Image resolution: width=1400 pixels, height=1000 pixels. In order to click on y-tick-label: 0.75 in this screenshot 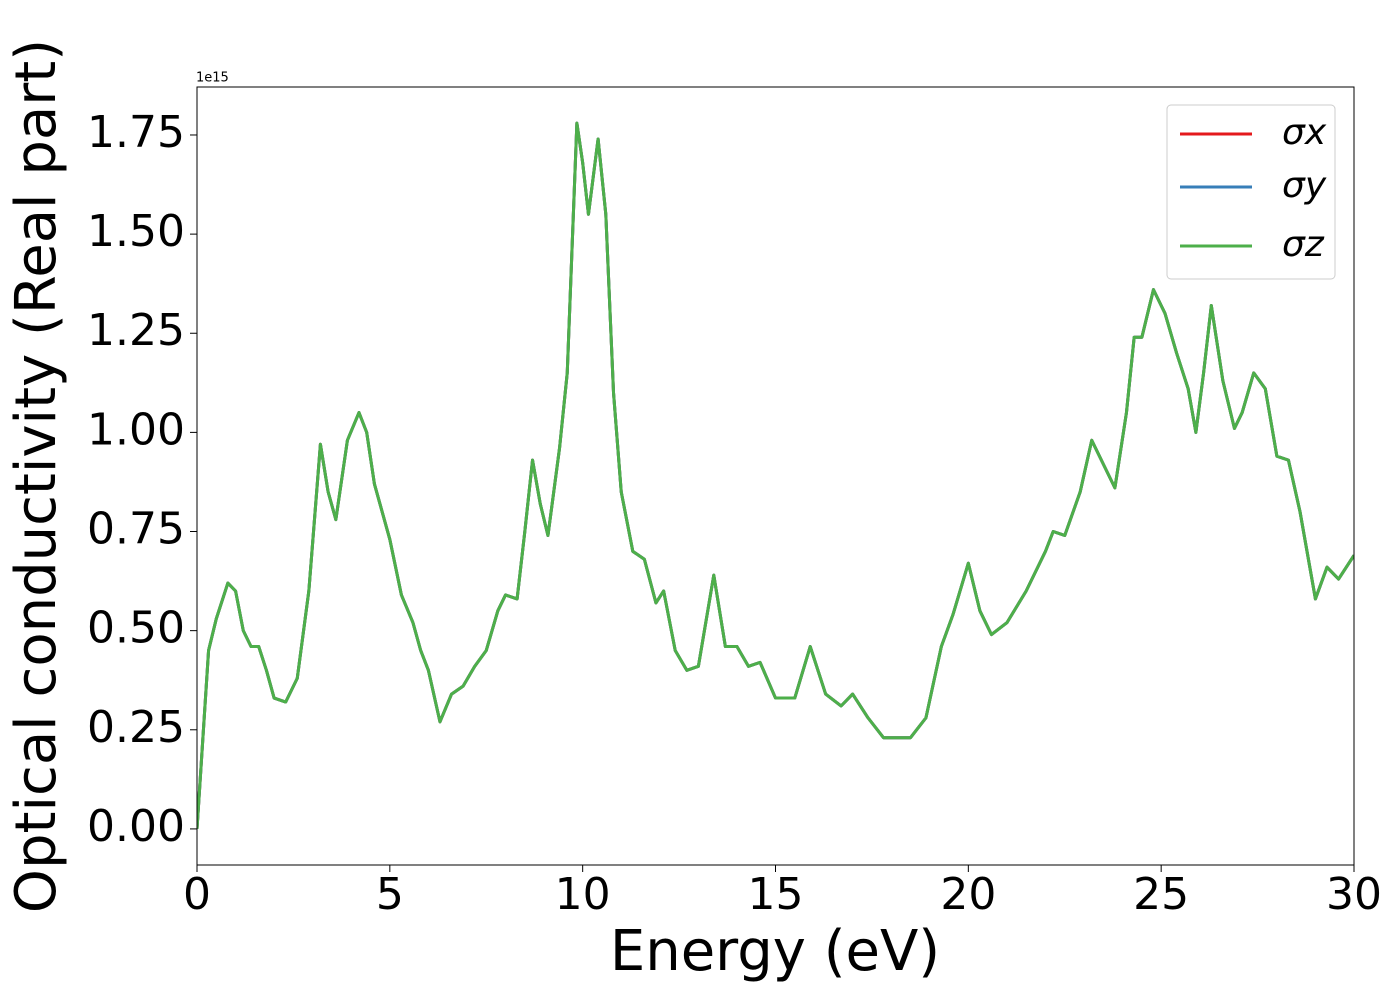, I will do `click(136, 529)`.